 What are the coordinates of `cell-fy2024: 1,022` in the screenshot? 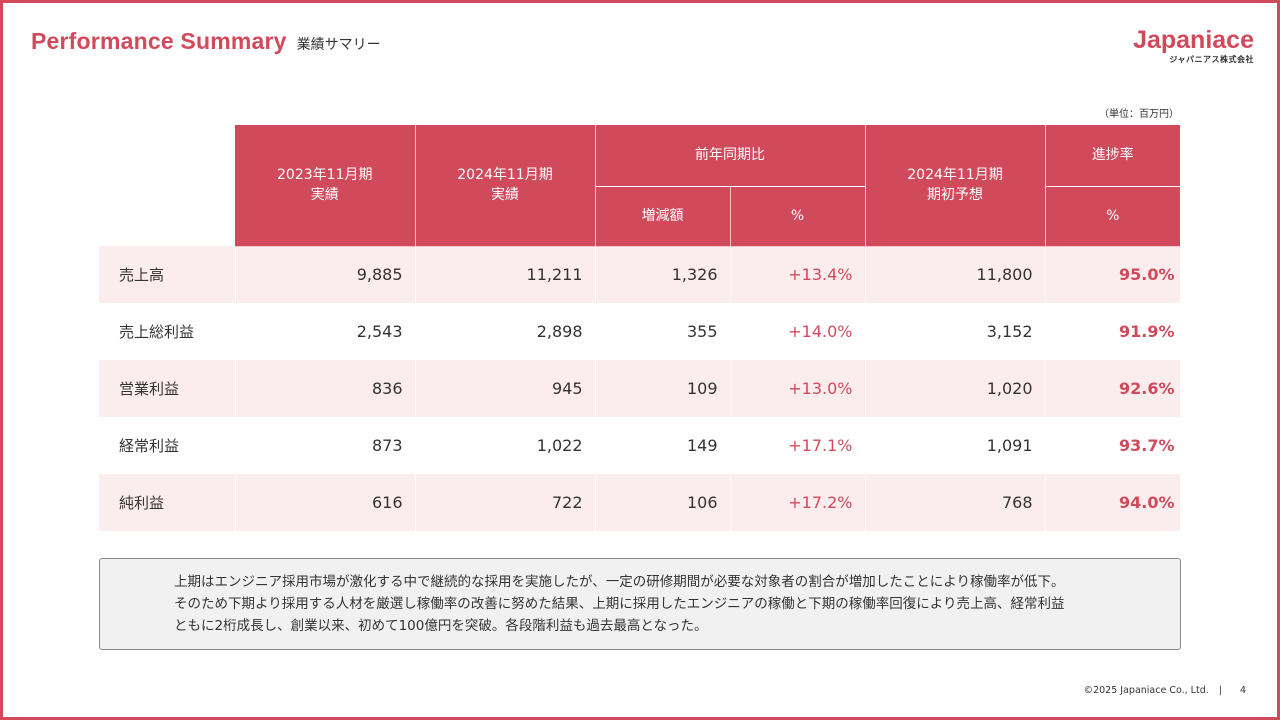 It's located at (505, 445).